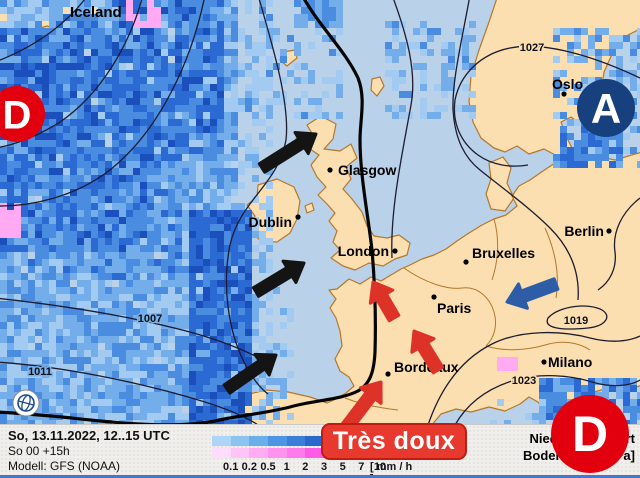  I want to click on scale-tick: 7, so click(361, 467).